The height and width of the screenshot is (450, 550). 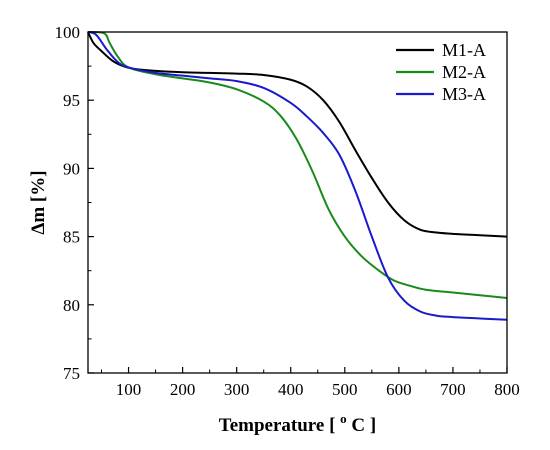 What do you see at coordinates (71, 168) in the screenshot?
I see `y-tick-label: 90` at bounding box center [71, 168].